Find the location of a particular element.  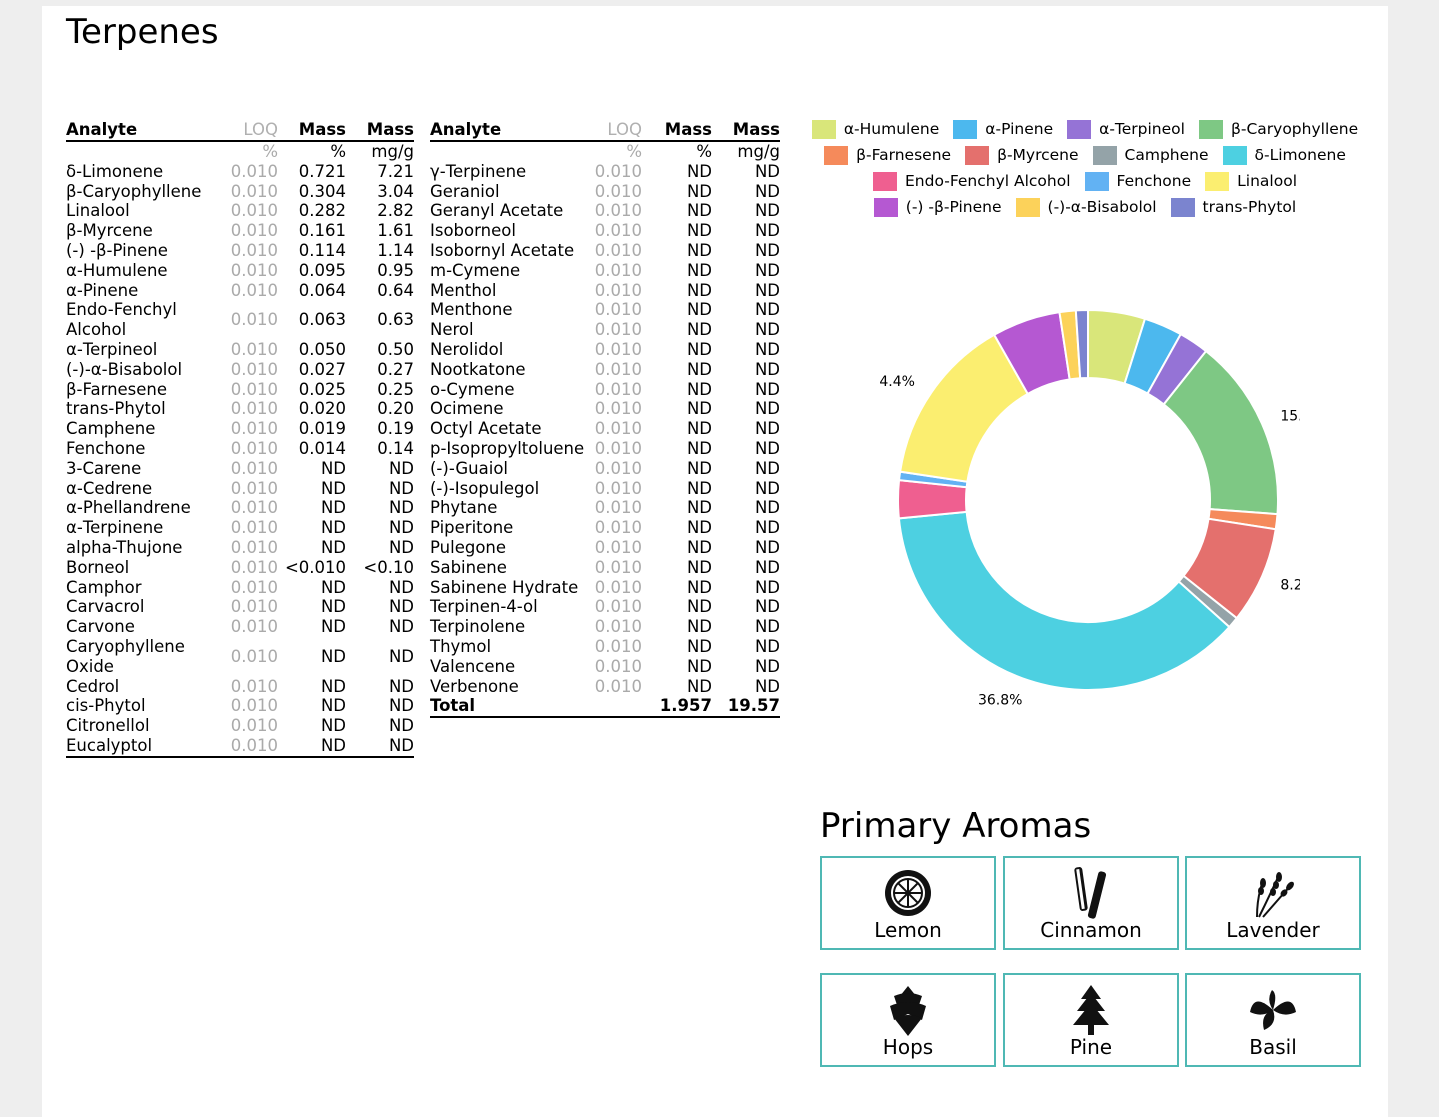

analyte-cell: α-Cedrene is located at coordinates (109, 488).